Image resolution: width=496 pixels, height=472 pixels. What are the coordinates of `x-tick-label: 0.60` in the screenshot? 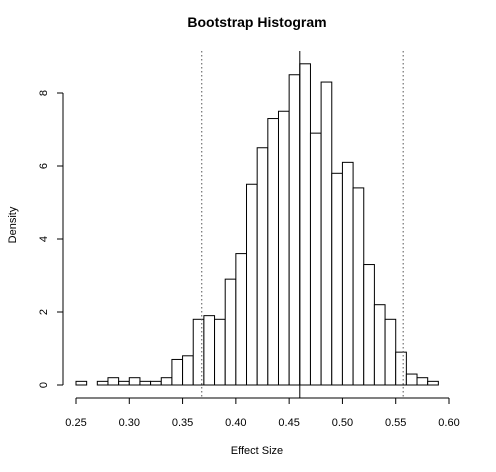 It's located at (448, 423).